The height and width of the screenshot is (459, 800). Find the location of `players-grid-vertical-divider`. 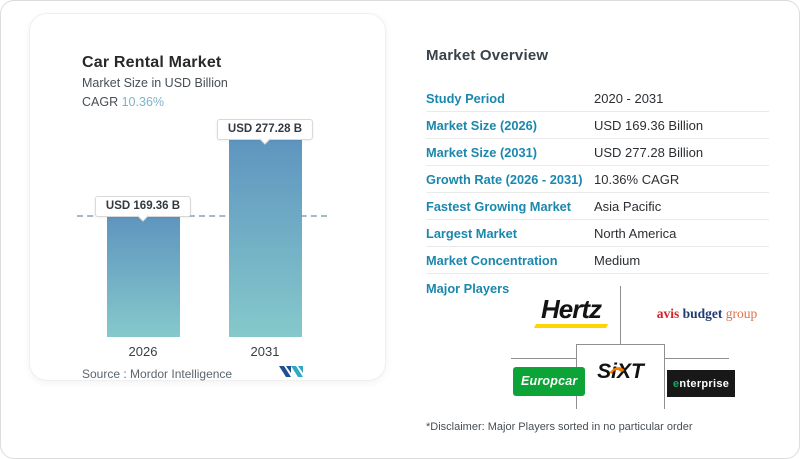

players-grid-vertical-divider is located at coordinates (620, 315).